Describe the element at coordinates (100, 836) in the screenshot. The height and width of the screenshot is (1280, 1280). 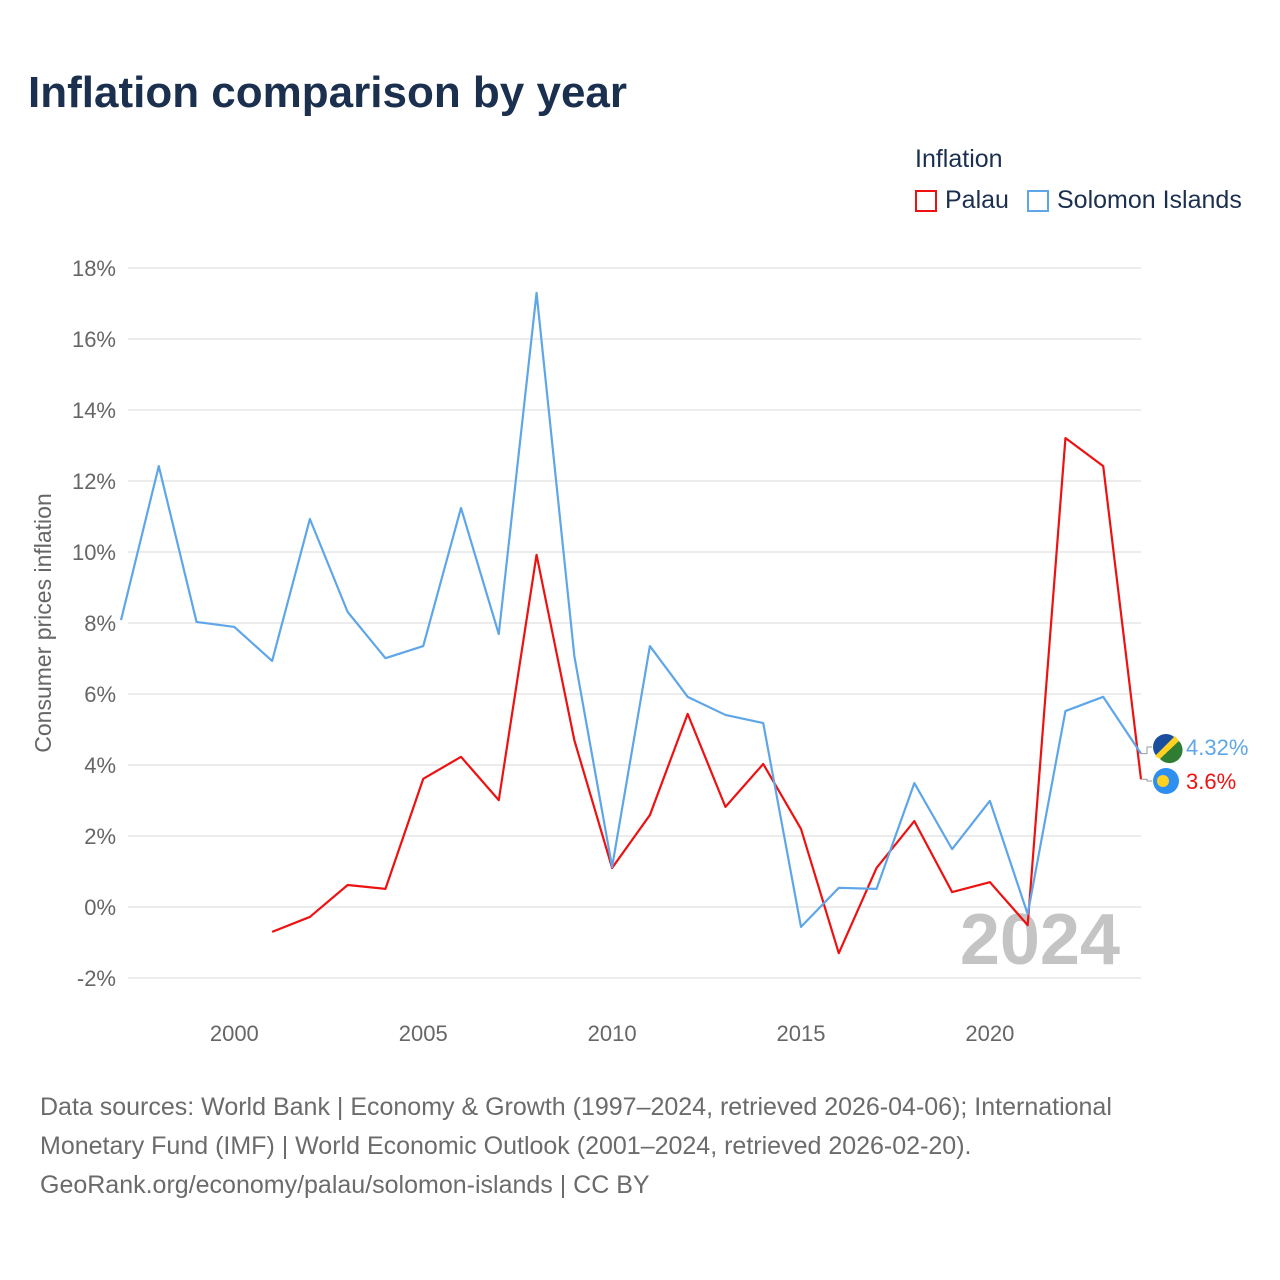
I see `y-tick-label: 2%` at that location.